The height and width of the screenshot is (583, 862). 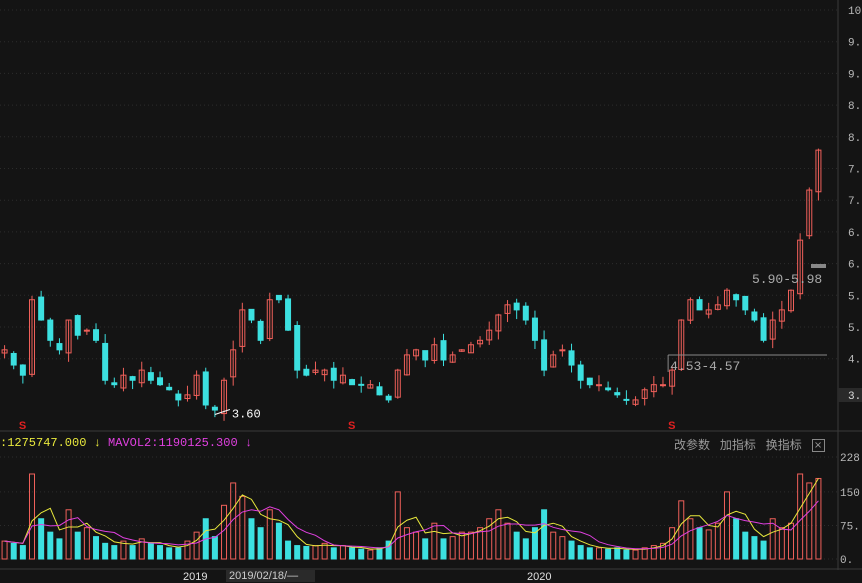 I want to click on crosshair-price-box, so click(x=850, y=395).